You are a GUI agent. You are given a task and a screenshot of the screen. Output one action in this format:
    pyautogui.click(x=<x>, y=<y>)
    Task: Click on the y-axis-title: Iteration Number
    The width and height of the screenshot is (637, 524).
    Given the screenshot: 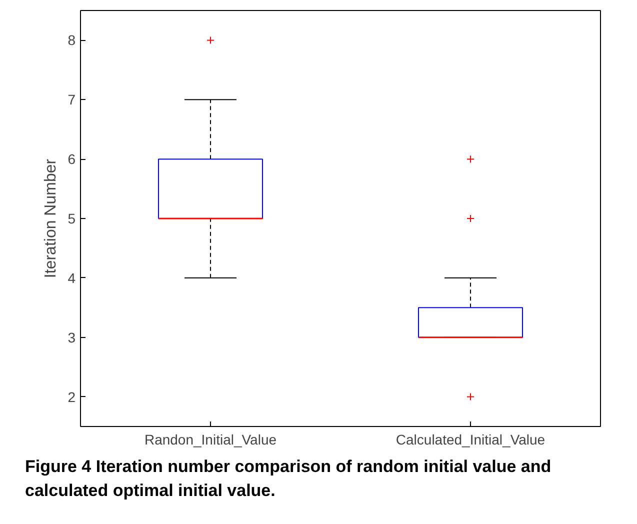 What is the action you would take?
    pyautogui.click(x=51, y=218)
    